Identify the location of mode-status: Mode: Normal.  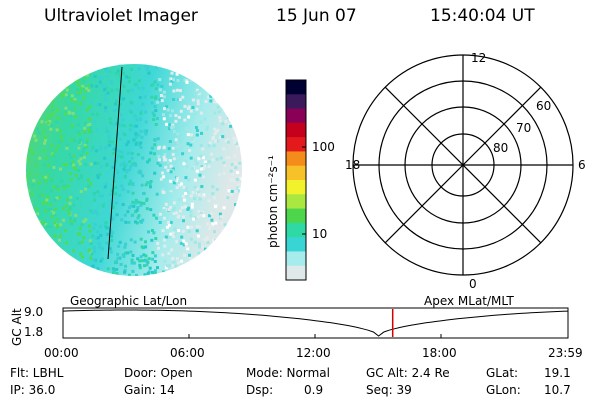
(288, 373).